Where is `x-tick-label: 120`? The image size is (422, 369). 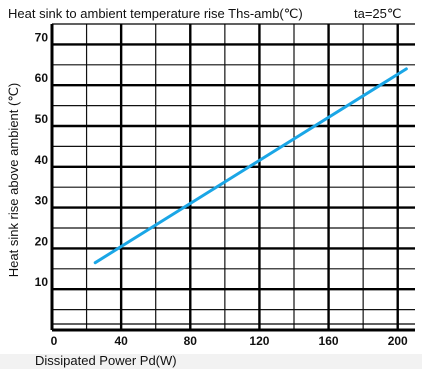
x-tick-label: 120 is located at coordinates (259, 341).